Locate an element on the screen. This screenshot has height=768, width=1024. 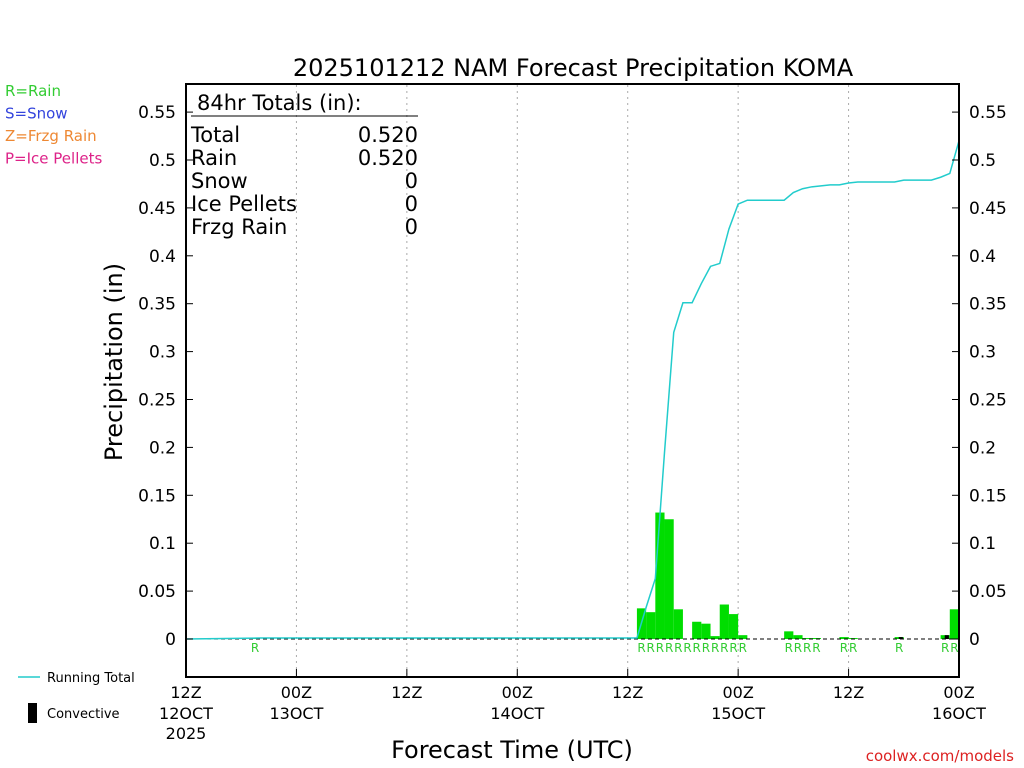
precip-type-legend-entry: P=Ice Pellets is located at coordinates (53, 159).